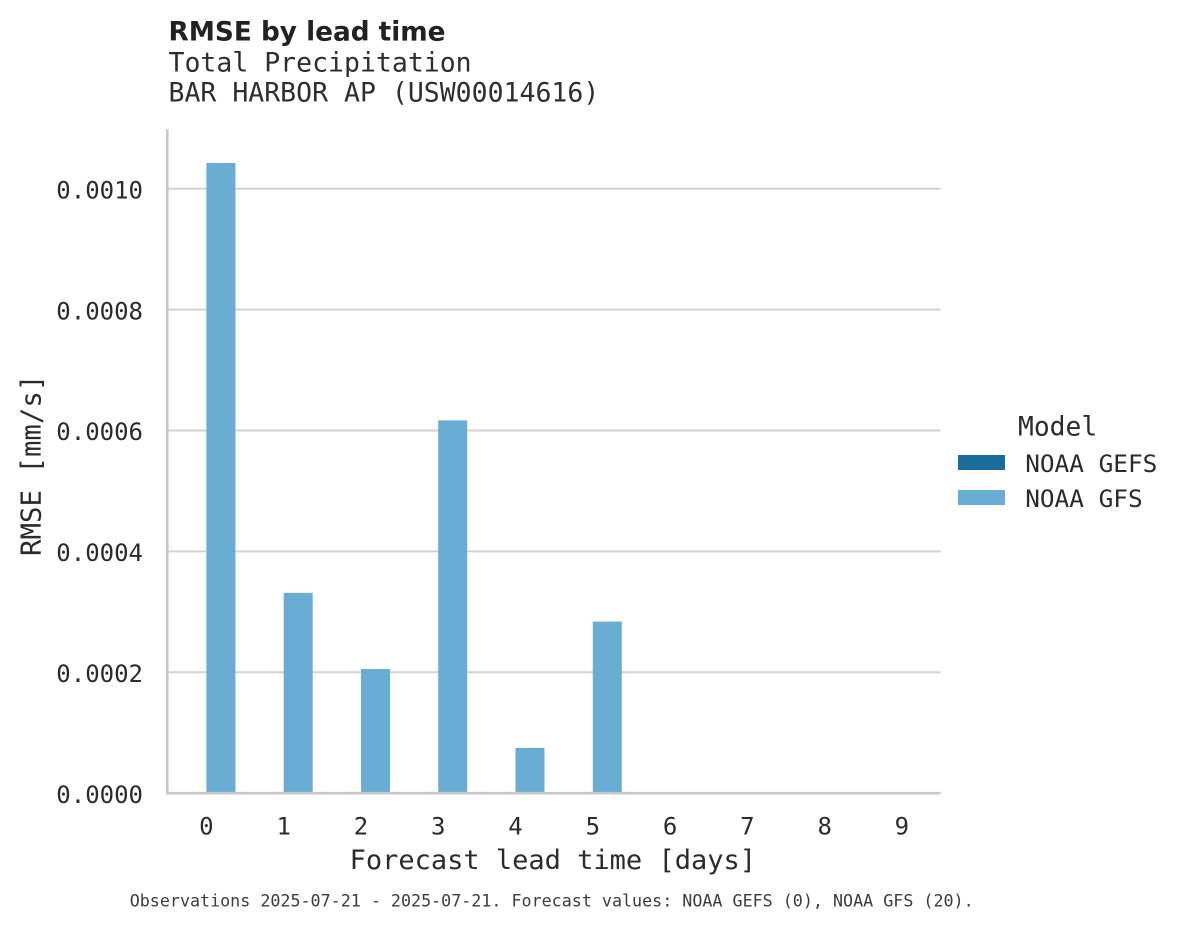 This screenshot has width=1178, height=928. I want to click on svg-text: 0.0006, so click(99, 432).